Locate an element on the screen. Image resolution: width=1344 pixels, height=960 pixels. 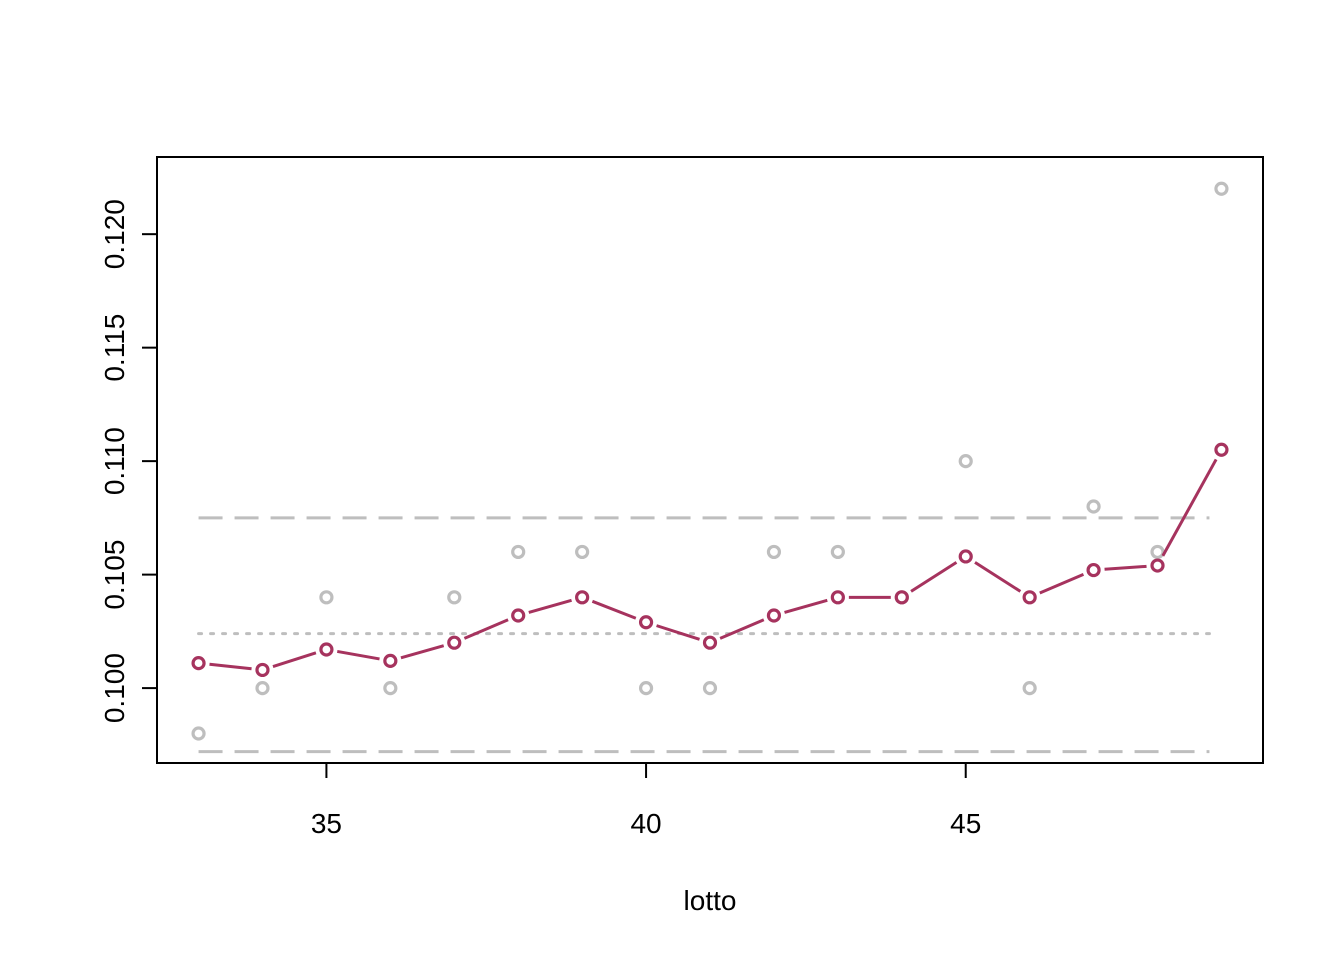
y-tick-label: 0.100 is located at coordinates (114, 688).